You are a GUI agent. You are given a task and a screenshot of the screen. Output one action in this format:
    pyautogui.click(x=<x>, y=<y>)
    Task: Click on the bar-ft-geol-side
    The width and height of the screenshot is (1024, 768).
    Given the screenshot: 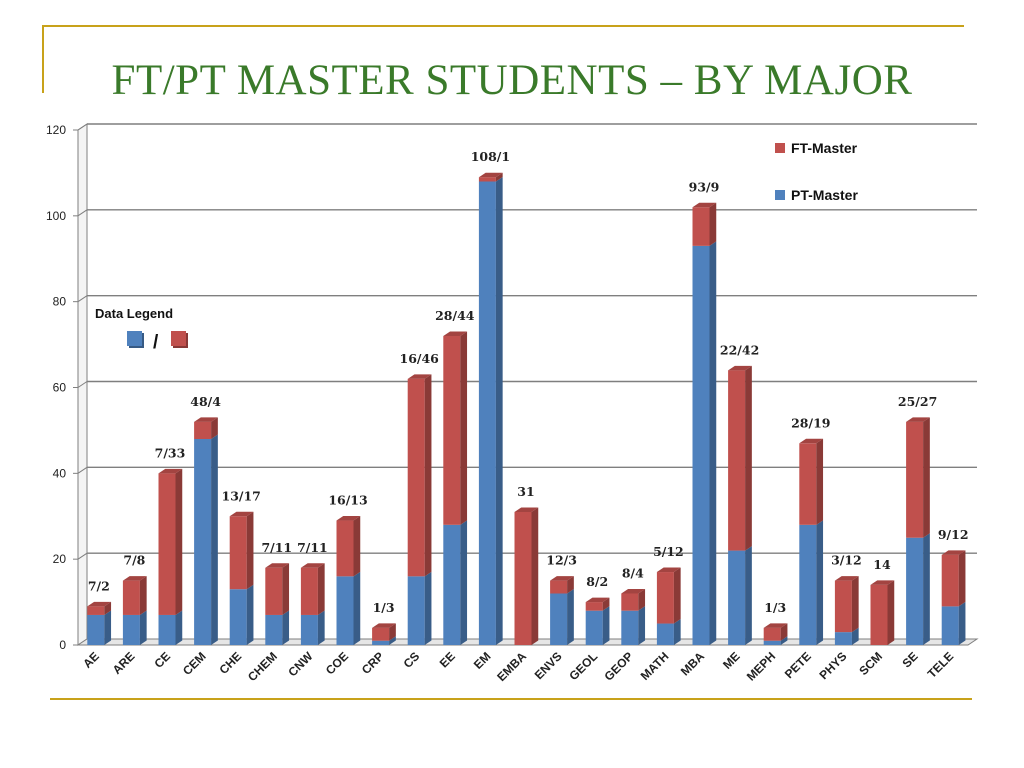 What is the action you would take?
    pyautogui.click(x=606, y=604)
    